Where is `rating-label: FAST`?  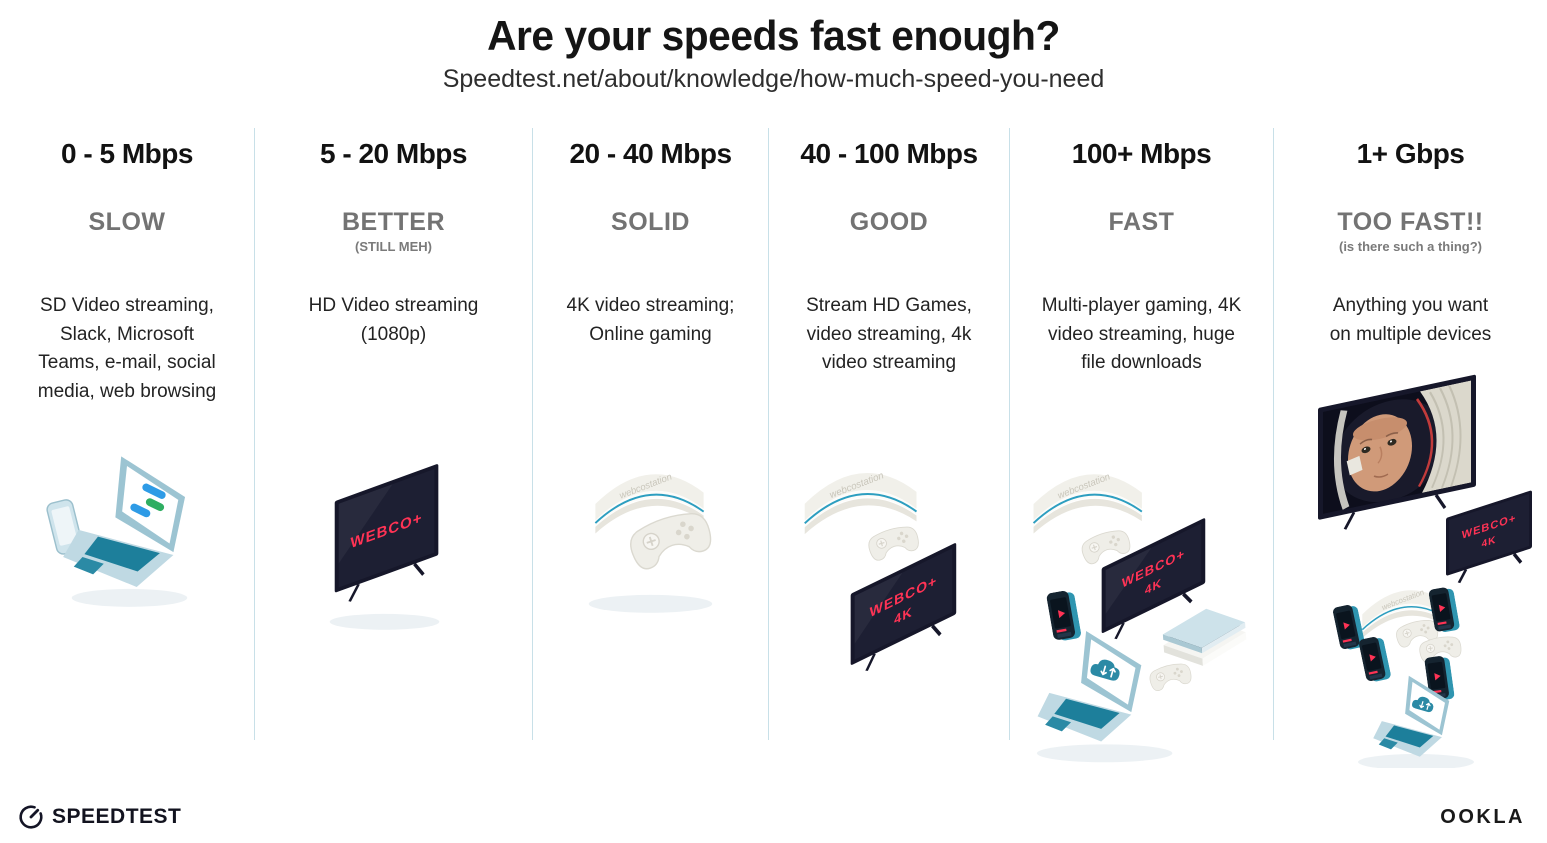
rating-label: FAST is located at coordinates (1141, 222).